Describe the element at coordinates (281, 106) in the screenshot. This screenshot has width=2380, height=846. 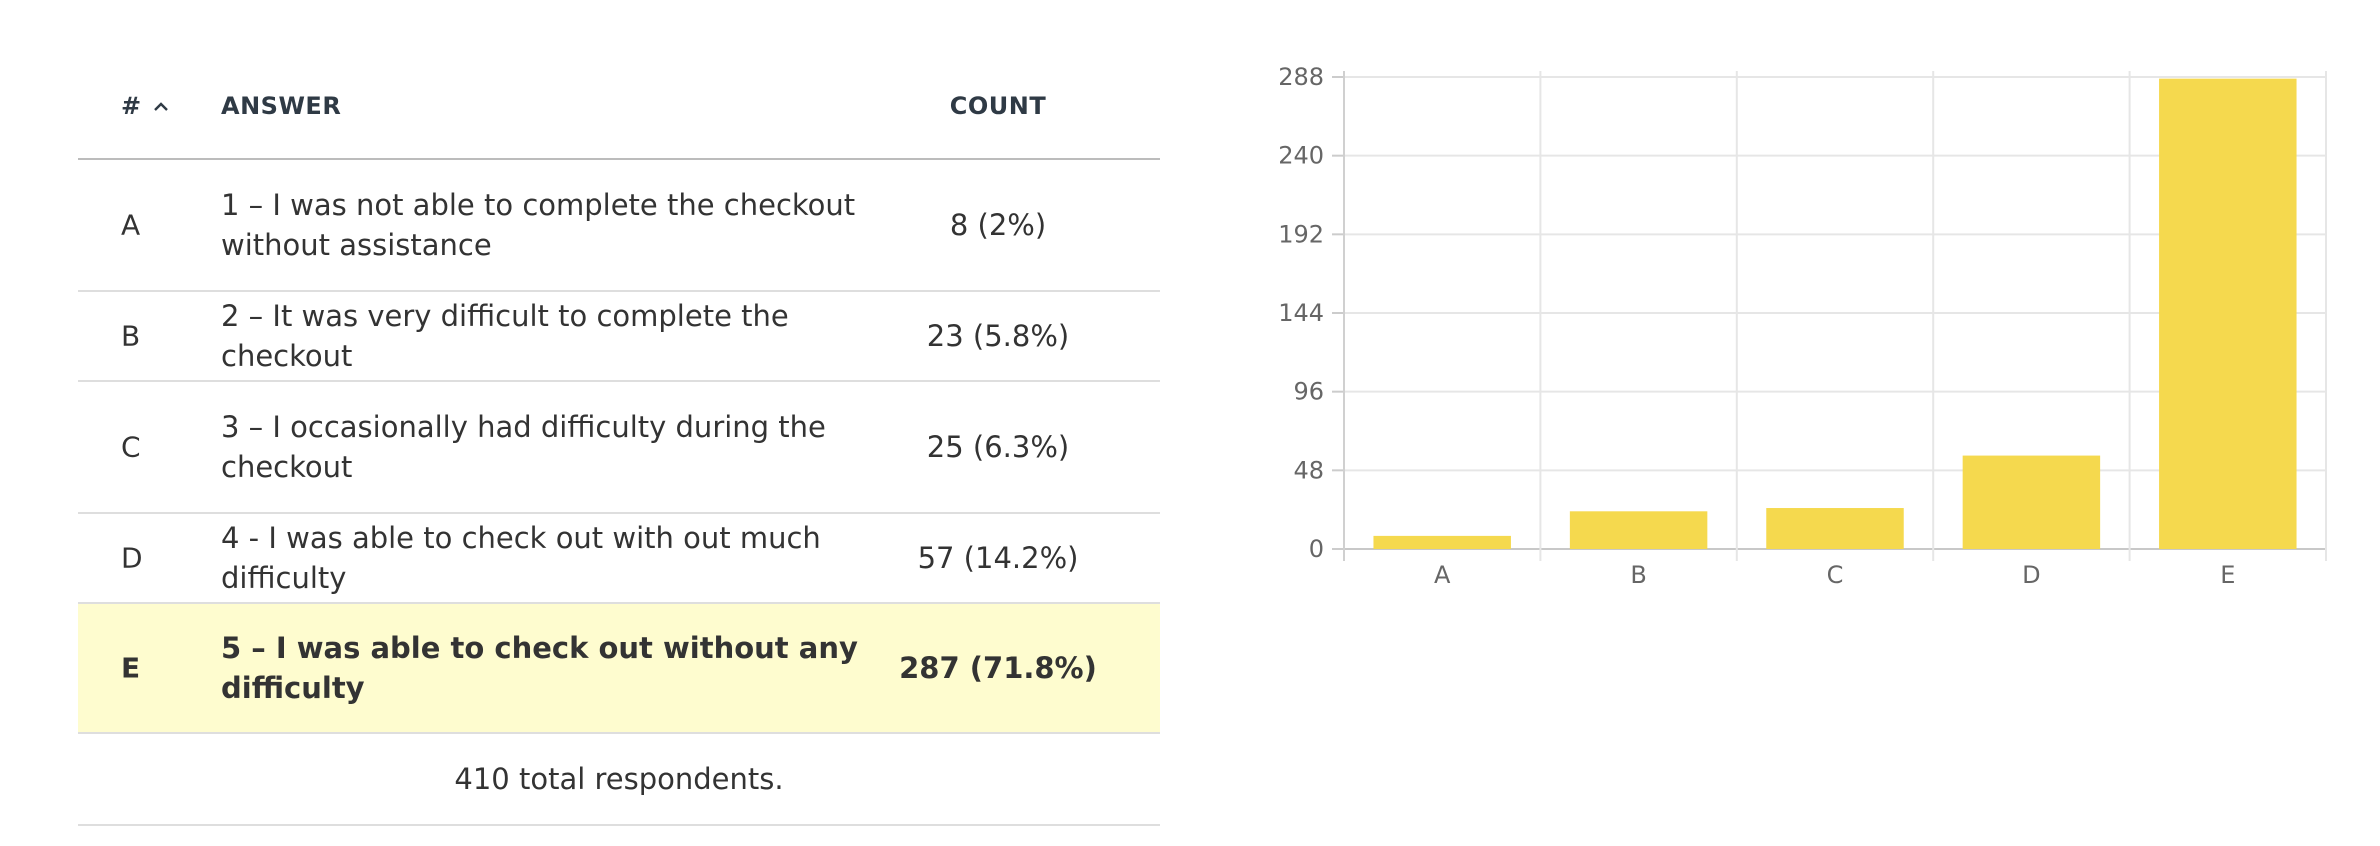
I see `answer-header: ANSWER` at that location.